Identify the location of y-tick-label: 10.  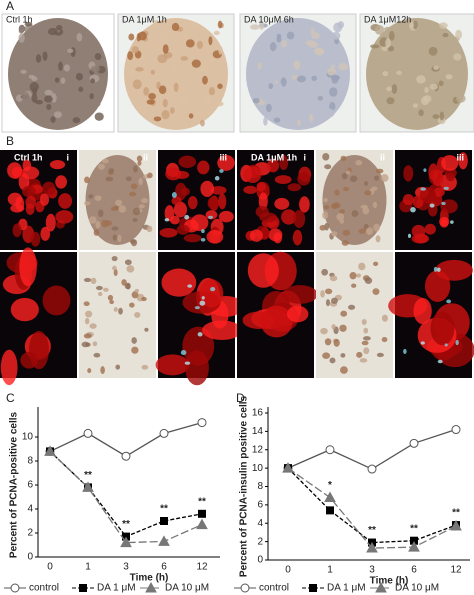
(28, 437).